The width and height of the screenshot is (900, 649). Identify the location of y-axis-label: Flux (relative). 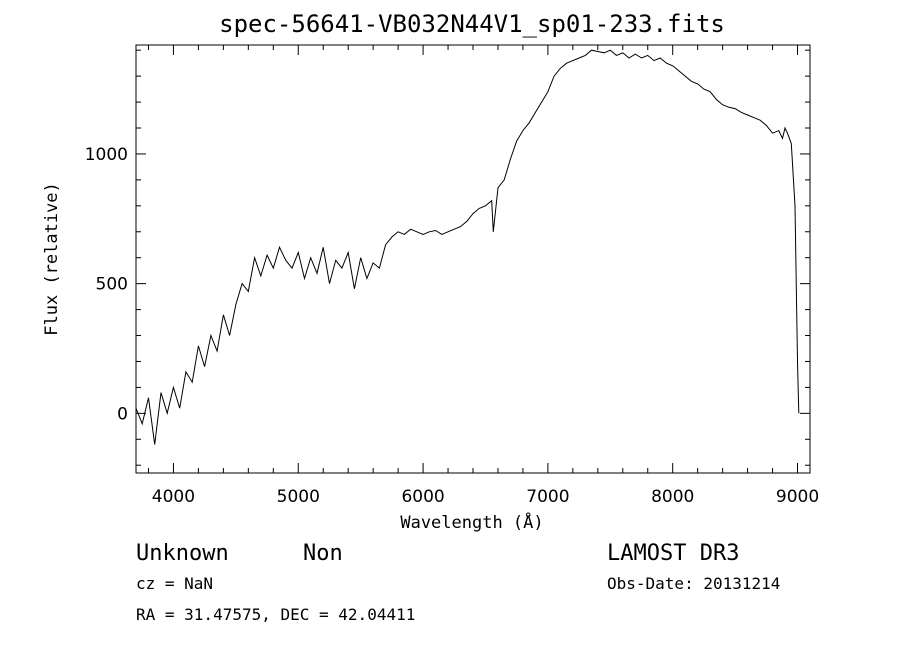
(52, 259).